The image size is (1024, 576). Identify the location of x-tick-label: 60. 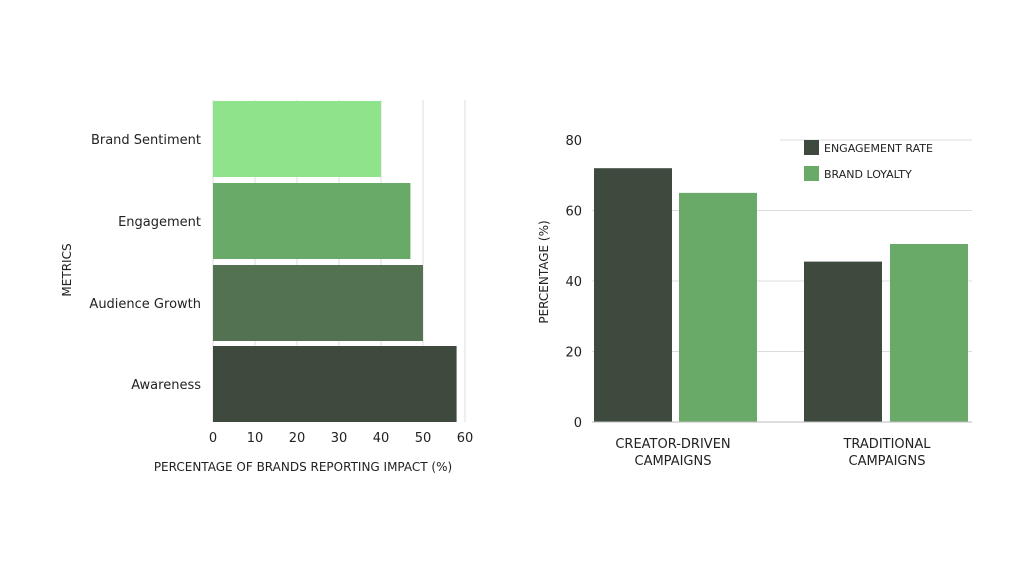
(465, 438).